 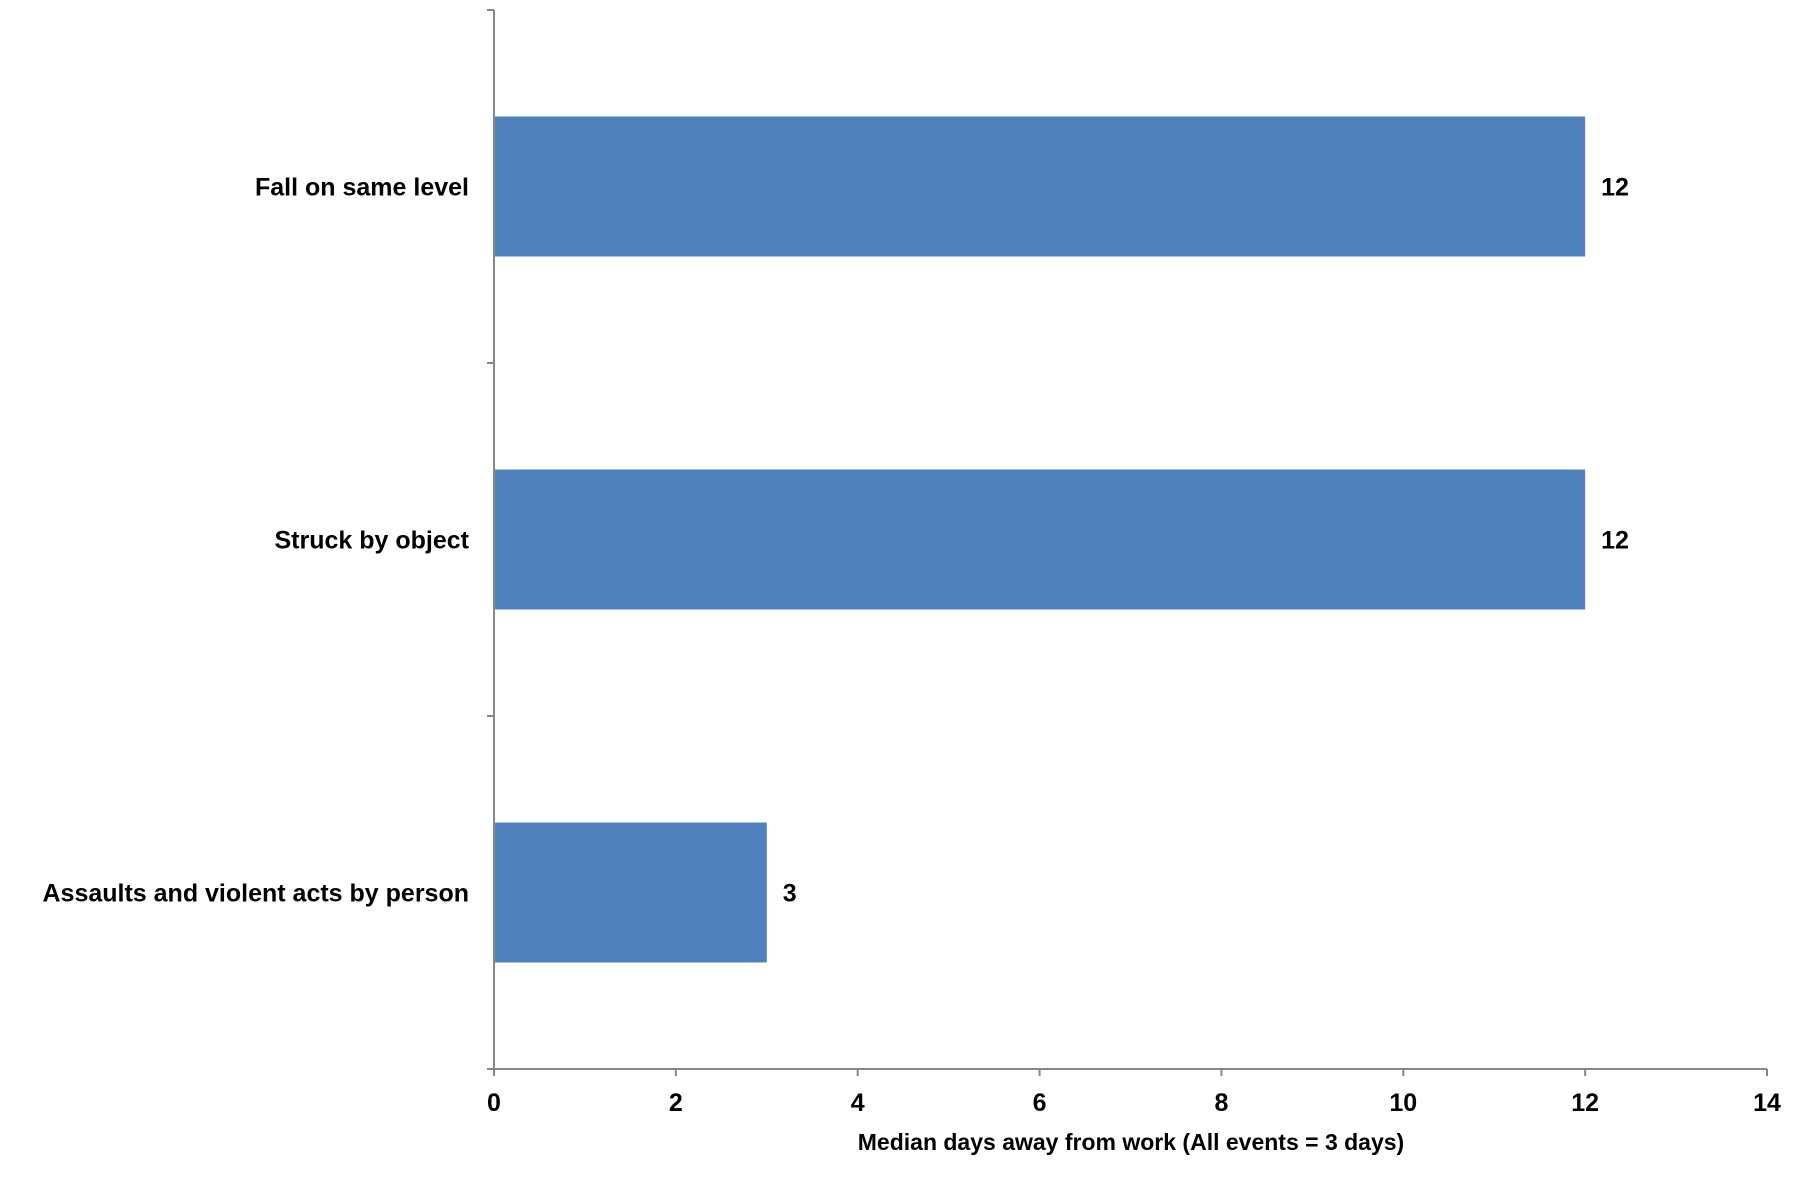 I want to click on x-tick-label: 8, so click(x=1221, y=1103).